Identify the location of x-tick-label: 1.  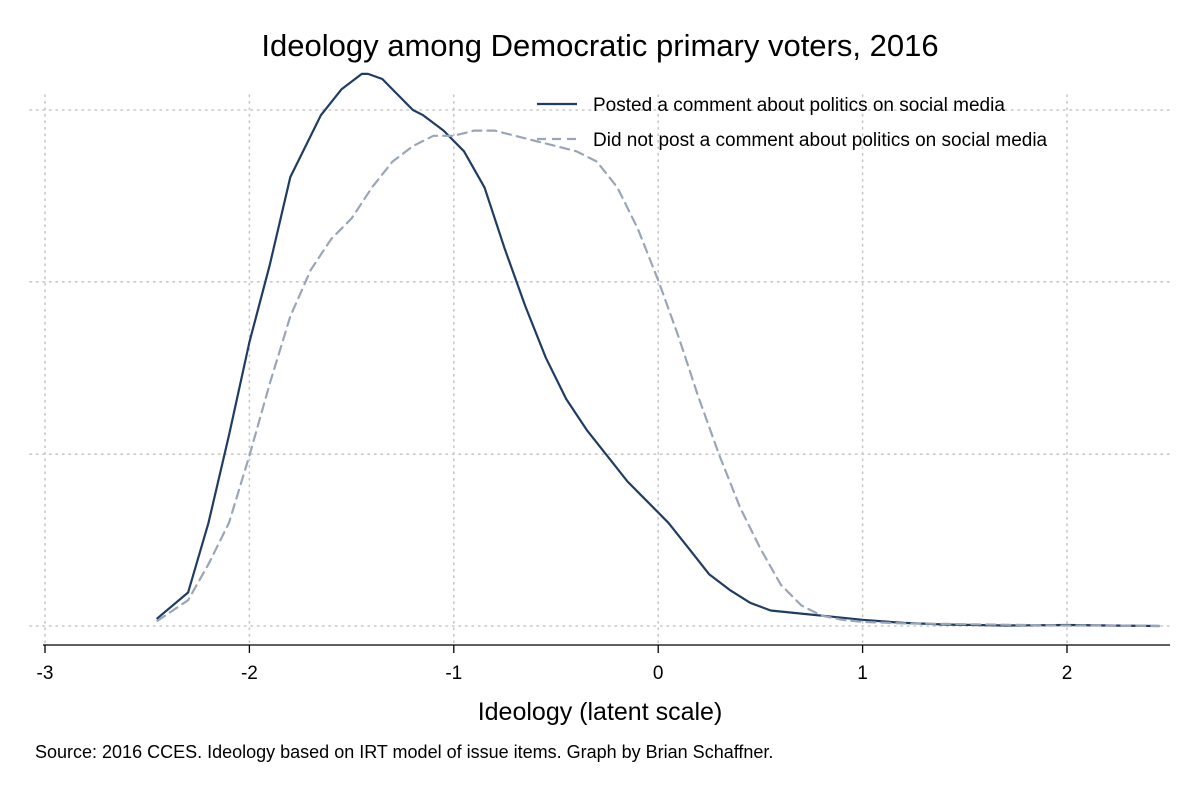
(862, 673).